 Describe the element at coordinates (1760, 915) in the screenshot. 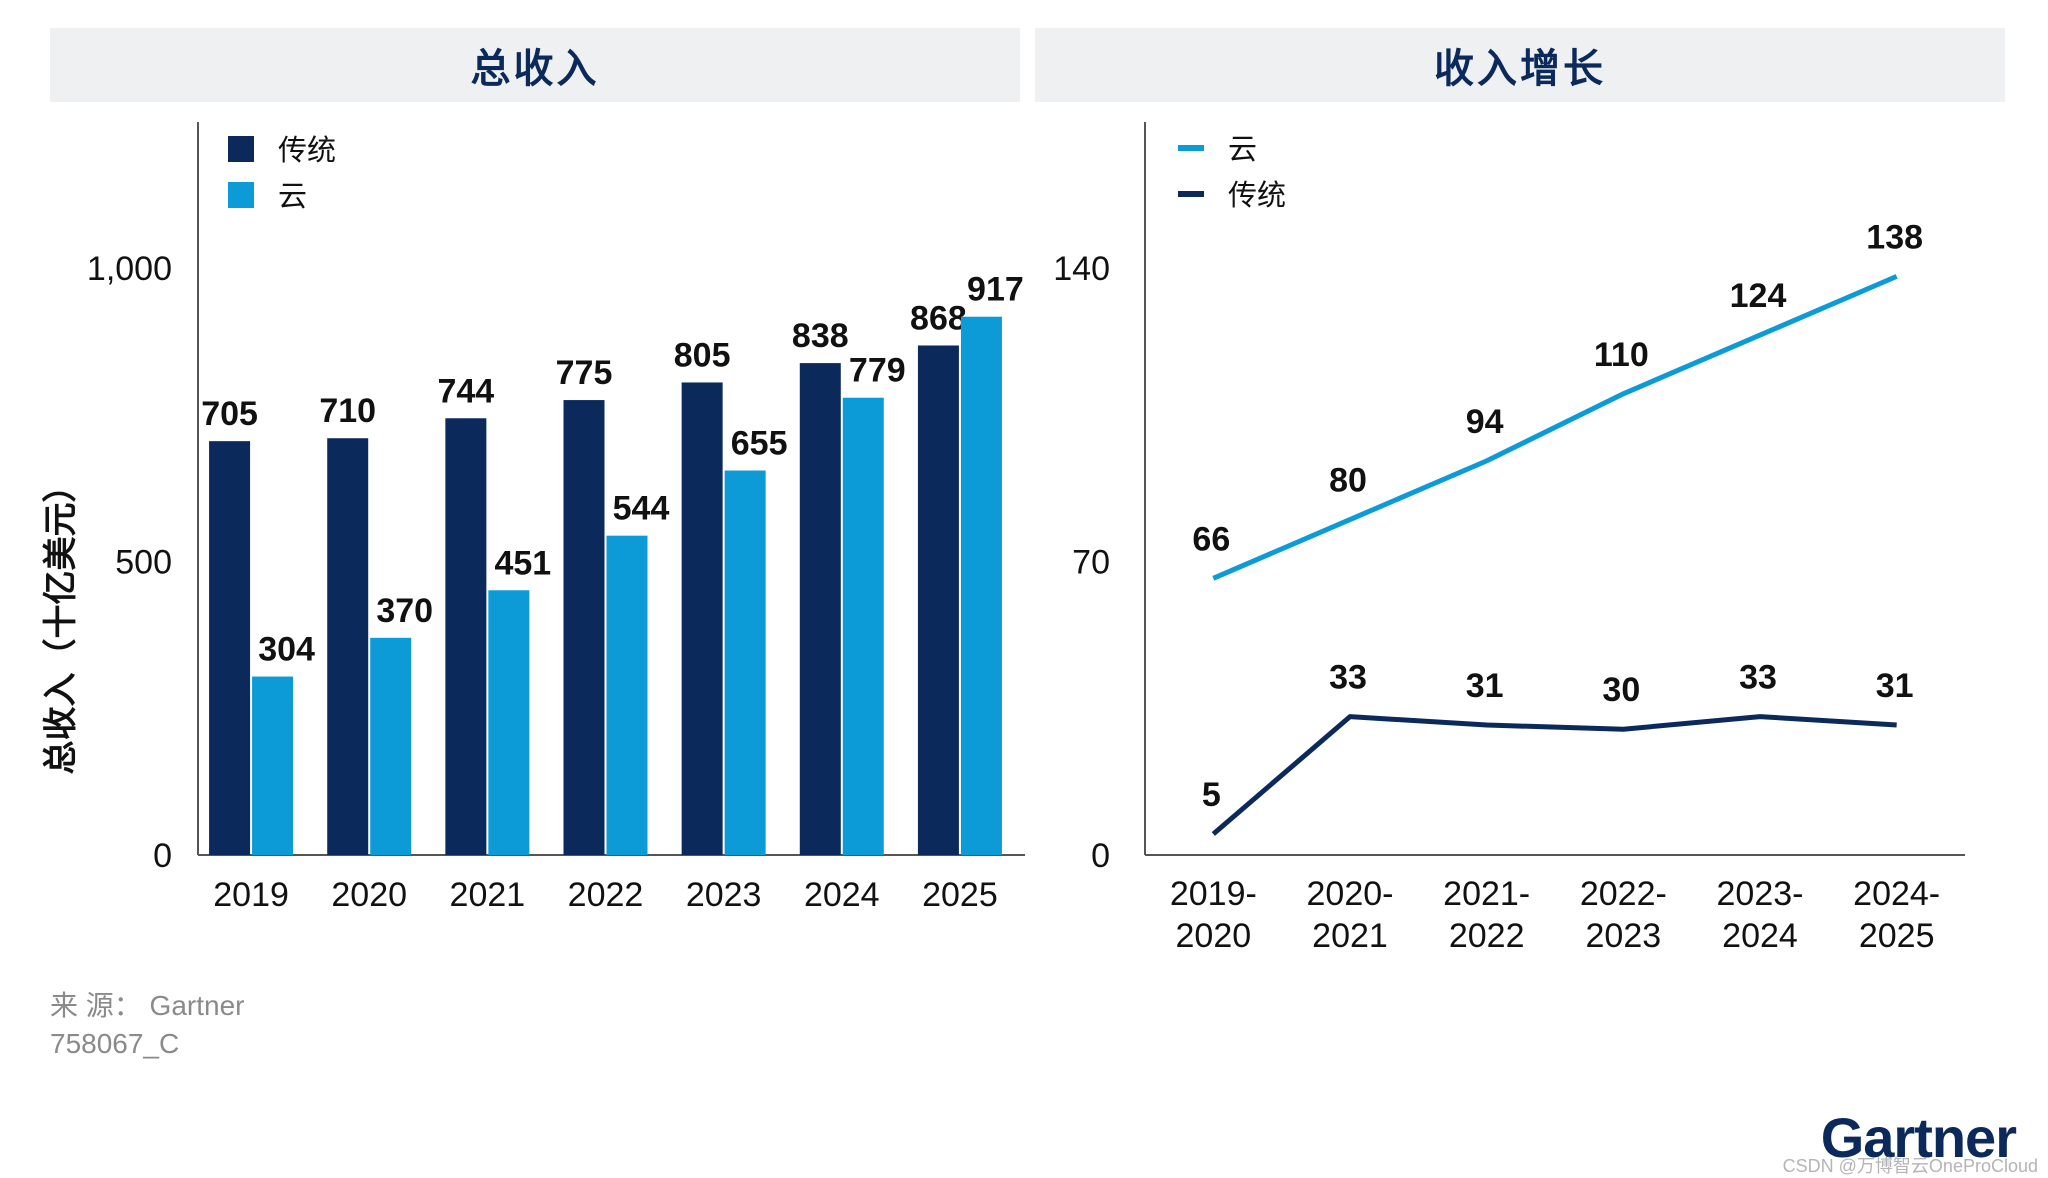

I see `x-tick-label: 2023-2024` at that location.